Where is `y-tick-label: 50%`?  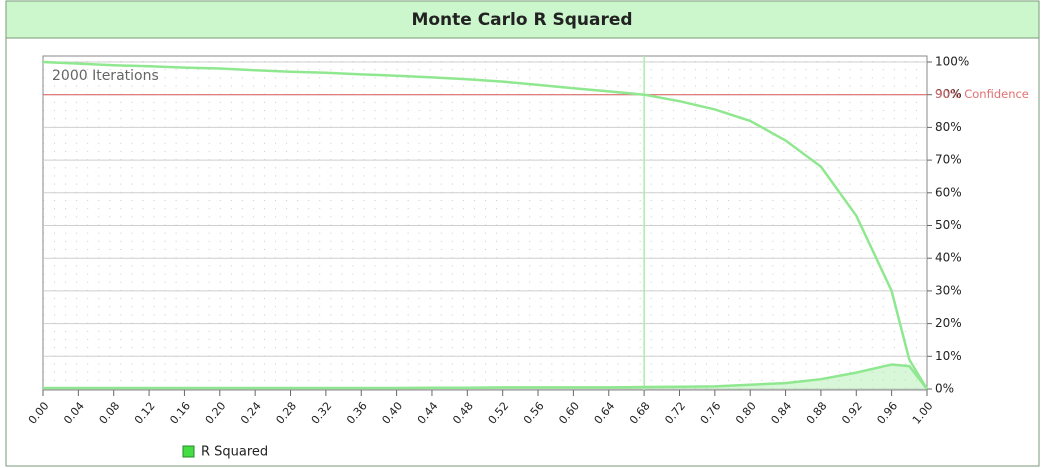 y-tick-label: 50% is located at coordinates (948, 225).